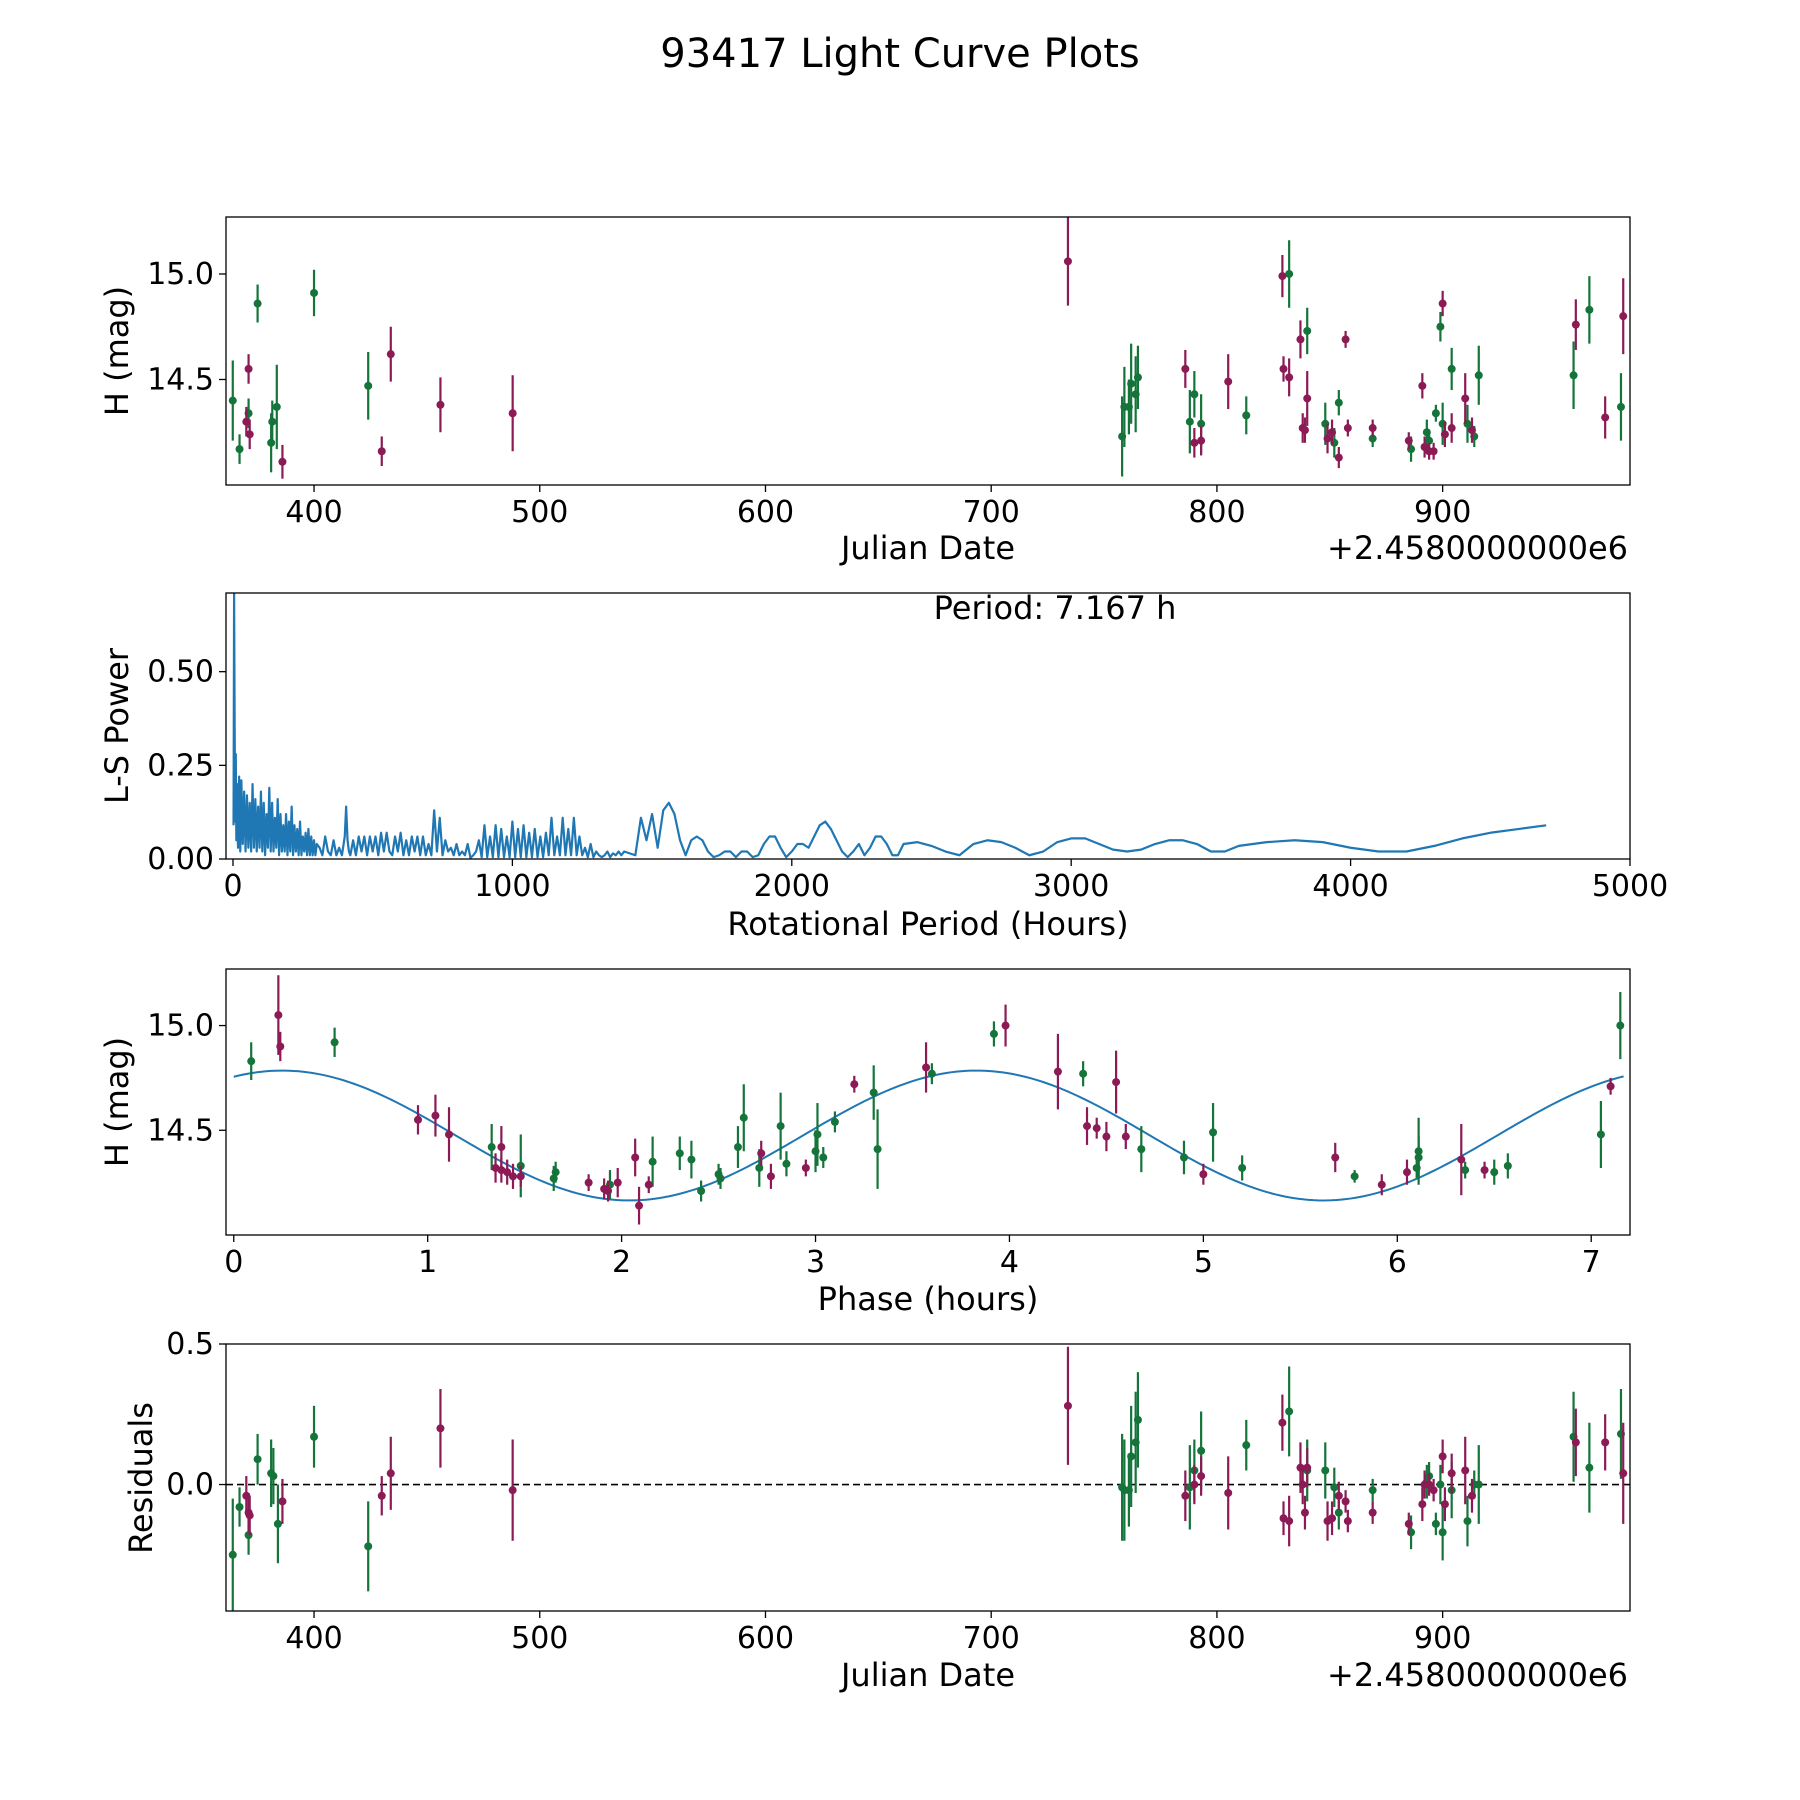  What do you see at coordinates (1591, 1262) in the screenshot?
I see `phased-xtick-label: 7` at bounding box center [1591, 1262].